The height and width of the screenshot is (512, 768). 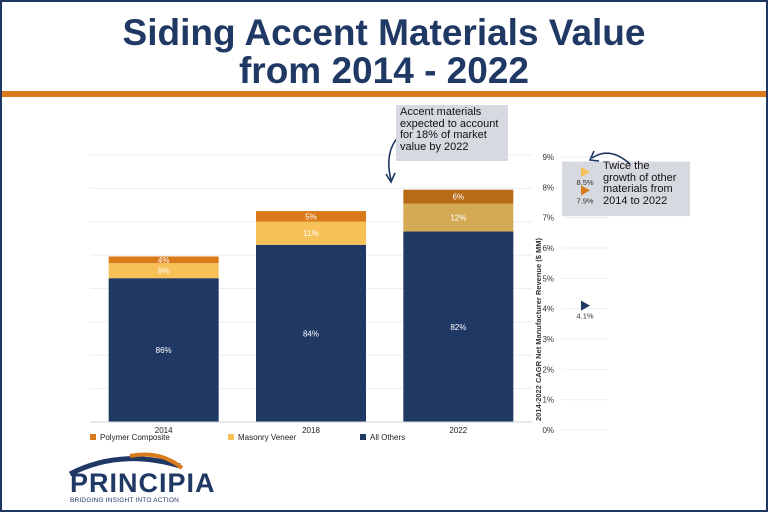 What do you see at coordinates (548, 278) in the screenshot?
I see `y-tick-label: 5%` at bounding box center [548, 278].